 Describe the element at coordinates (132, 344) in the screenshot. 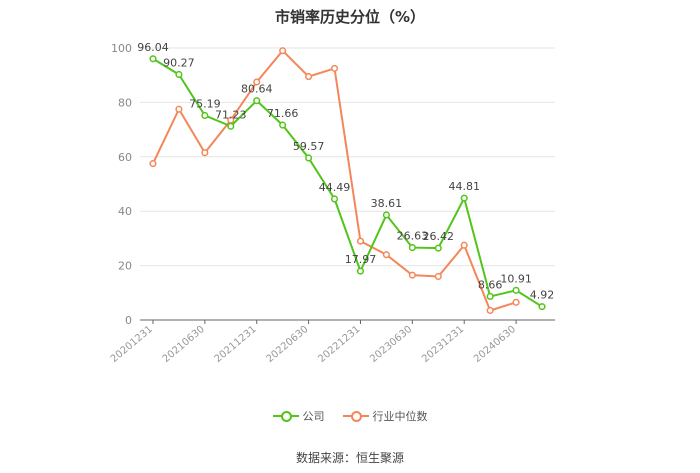

I see `x-tick-label: 20201231` at that location.